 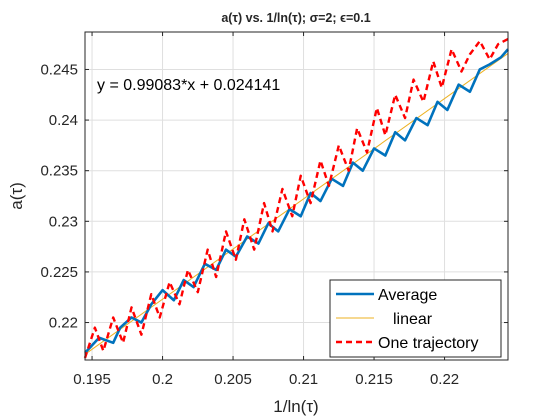 What do you see at coordinates (428, 343) in the screenshot?
I see `legend-label-one-trajectory: One trajectory` at bounding box center [428, 343].